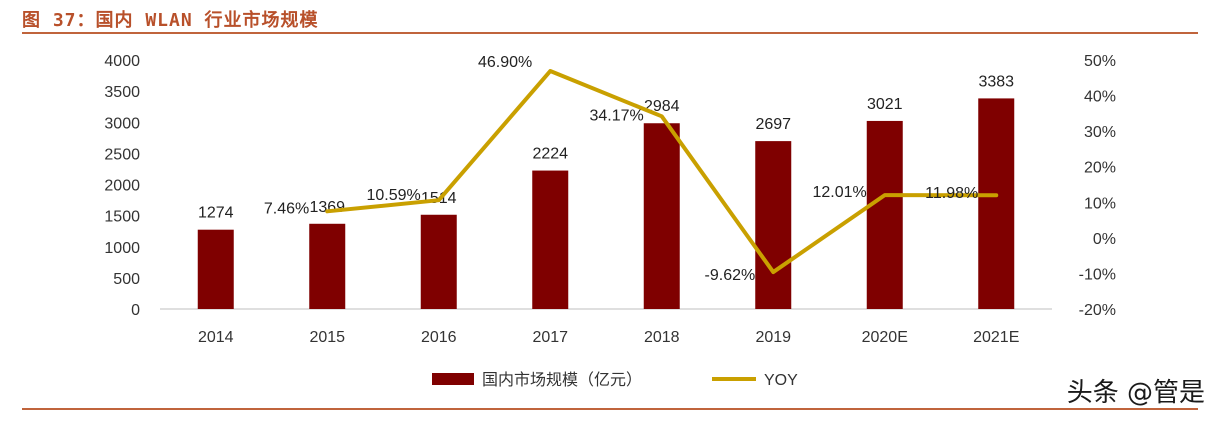 The image size is (1219, 422). Describe the element at coordinates (122, 154) in the screenshot. I see `y-tick-label: 2500` at that location.